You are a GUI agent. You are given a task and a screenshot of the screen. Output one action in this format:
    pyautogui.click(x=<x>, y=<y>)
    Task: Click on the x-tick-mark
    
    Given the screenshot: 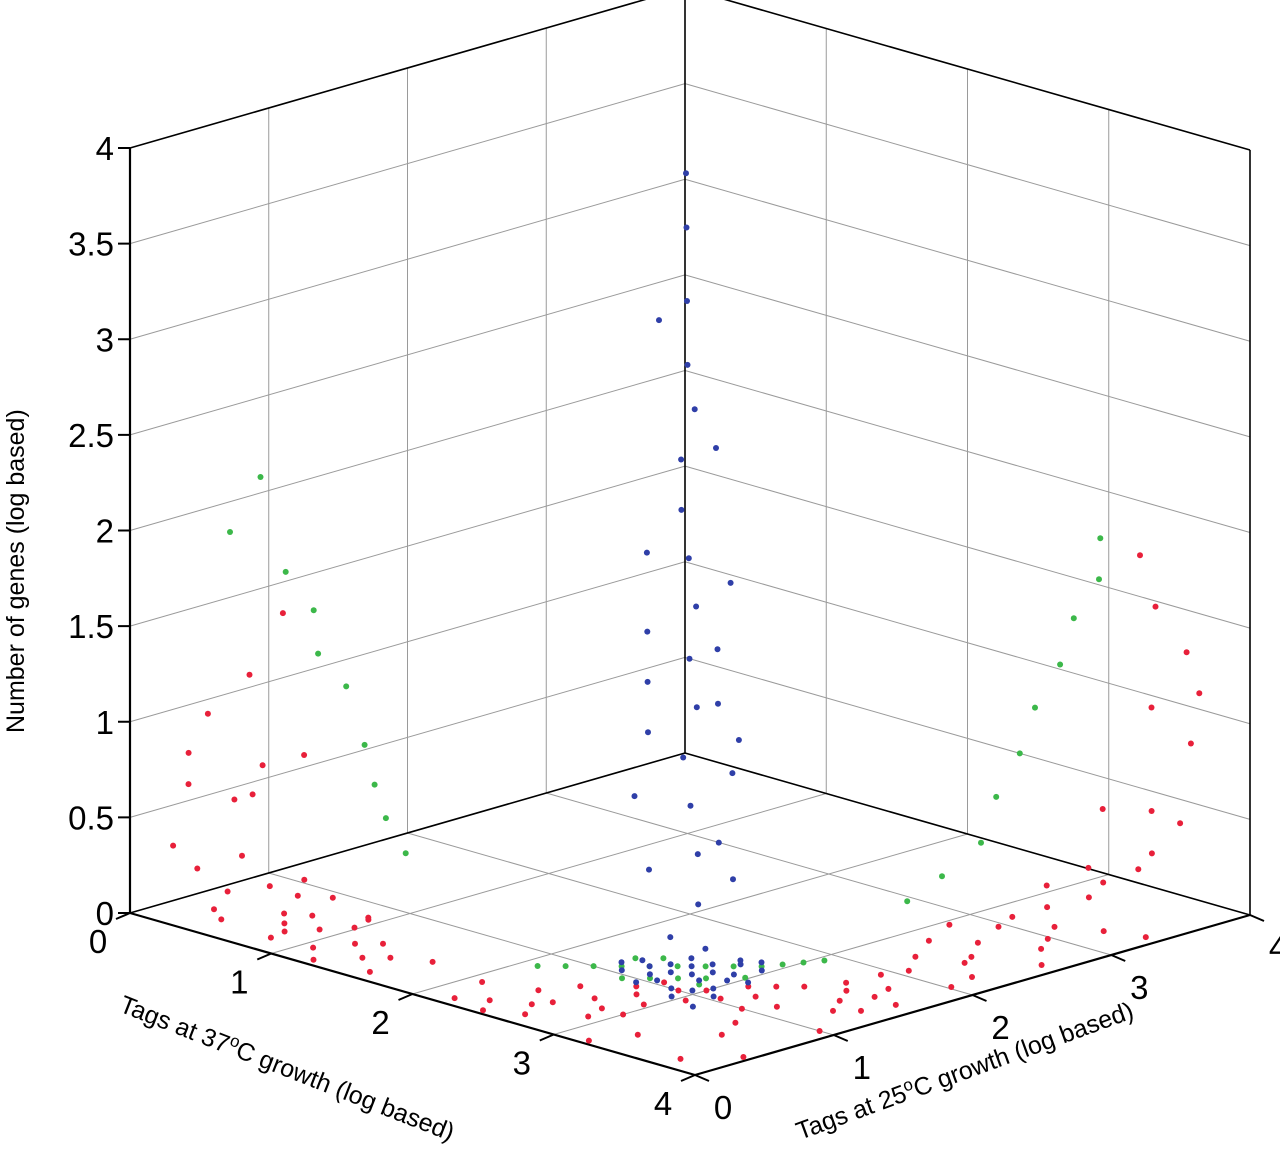 What is the action you would take?
    pyautogui.click(x=405, y=997)
    